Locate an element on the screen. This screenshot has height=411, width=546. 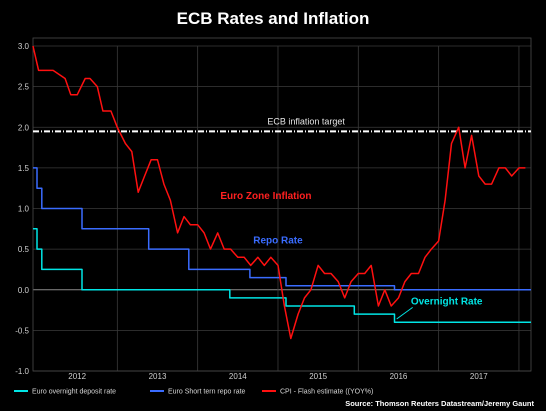
x-tick-label: 2015 is located at coordinates (318, 376).